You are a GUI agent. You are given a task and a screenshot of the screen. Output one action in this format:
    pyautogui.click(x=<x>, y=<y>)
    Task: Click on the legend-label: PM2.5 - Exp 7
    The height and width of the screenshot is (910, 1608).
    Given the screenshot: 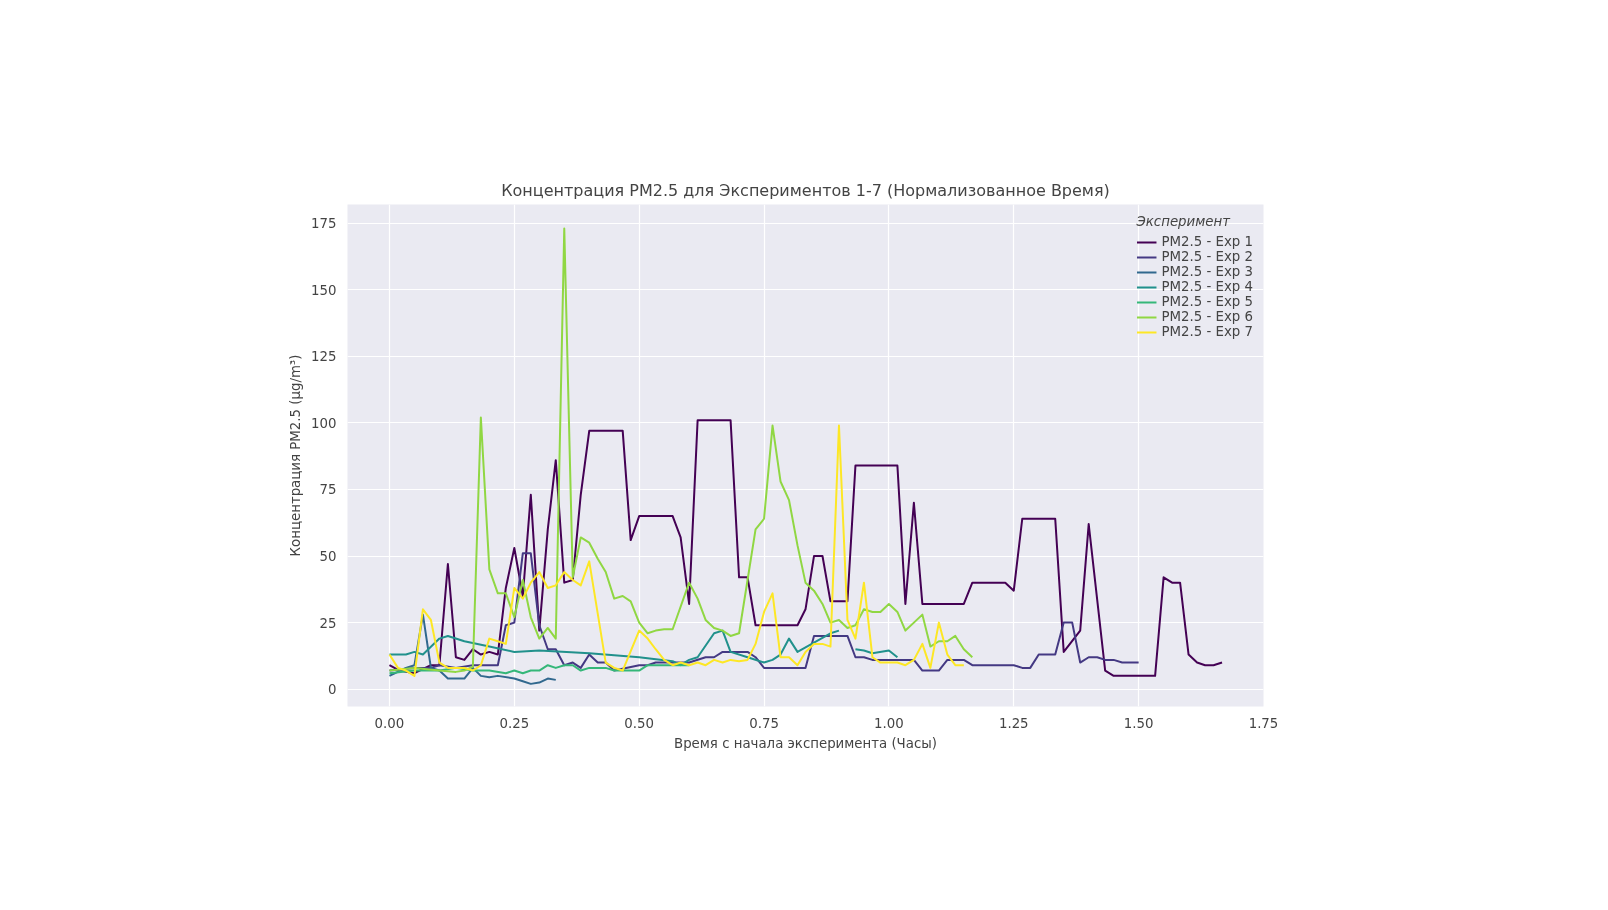 What is the action you would take?
    pyautogui.click(x=1207, y=331)
    